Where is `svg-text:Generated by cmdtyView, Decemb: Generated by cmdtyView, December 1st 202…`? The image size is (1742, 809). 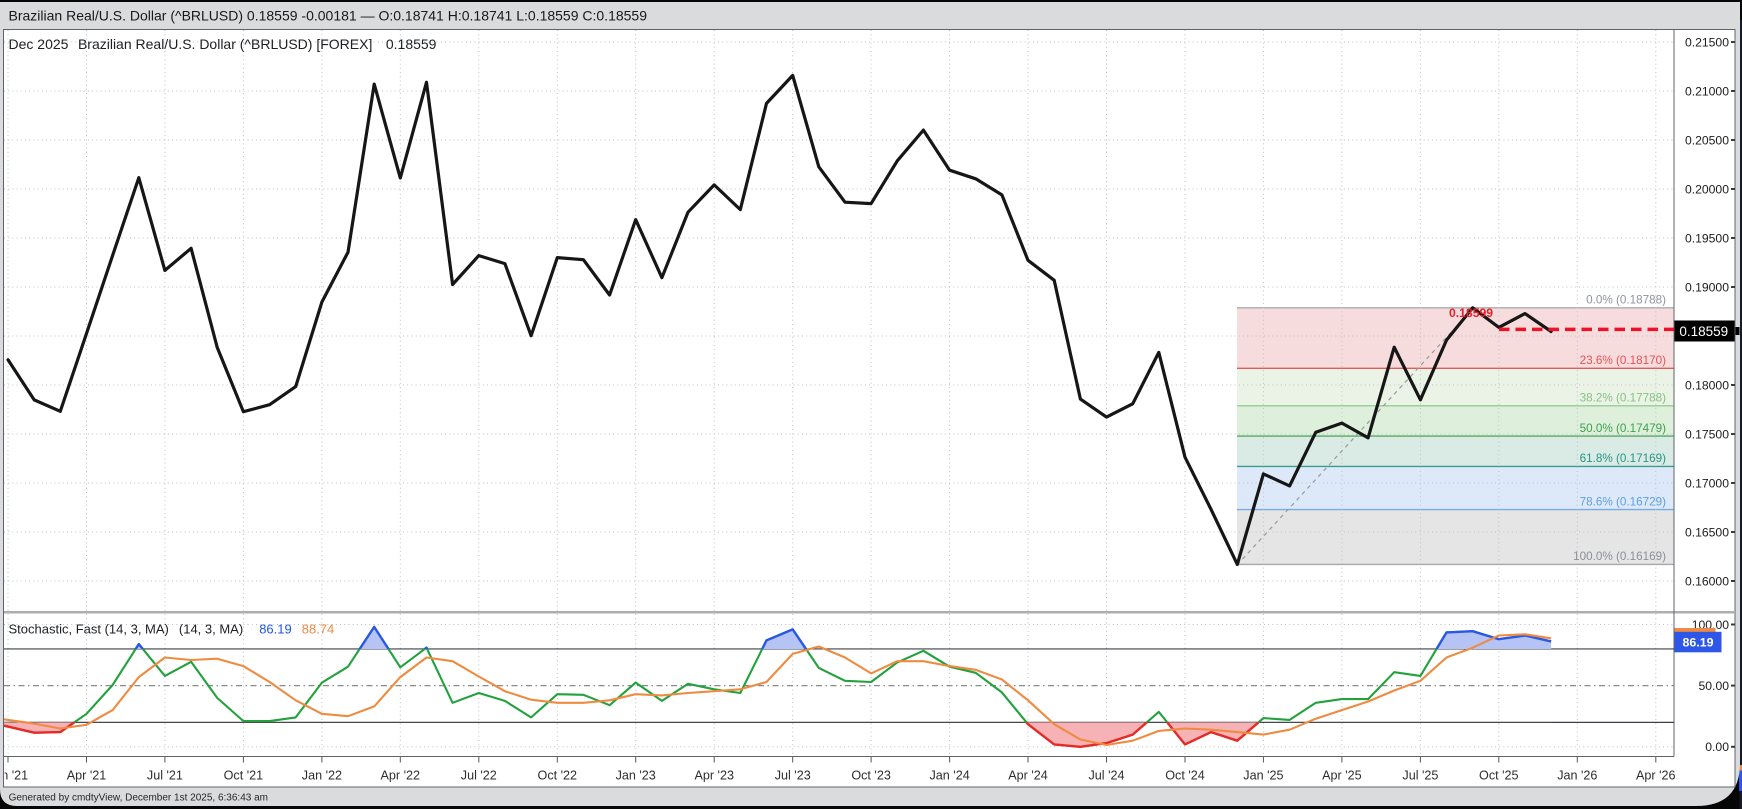
svg-text:Generated by cmdtyView, Decemb: Generated by cmdtyView, December 1st 202… is located at coordinates (138, 798).